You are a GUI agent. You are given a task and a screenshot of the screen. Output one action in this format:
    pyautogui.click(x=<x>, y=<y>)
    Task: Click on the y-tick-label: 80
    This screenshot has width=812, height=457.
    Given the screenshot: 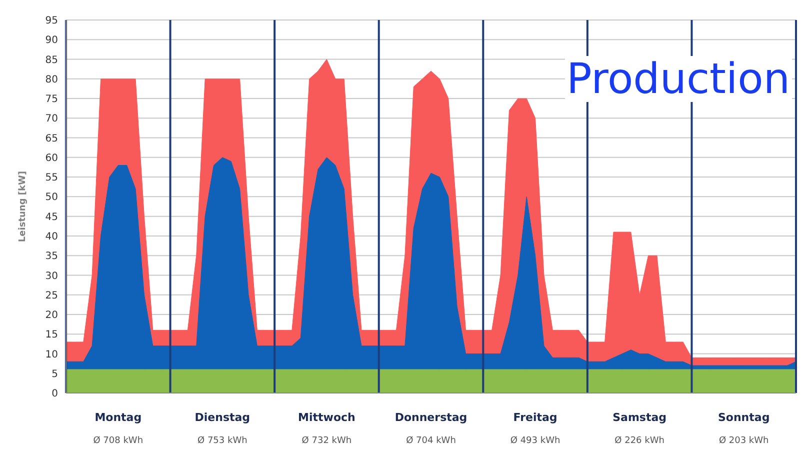 What is the action you would take?
    pyautogui.click(x=51, y=80)
    